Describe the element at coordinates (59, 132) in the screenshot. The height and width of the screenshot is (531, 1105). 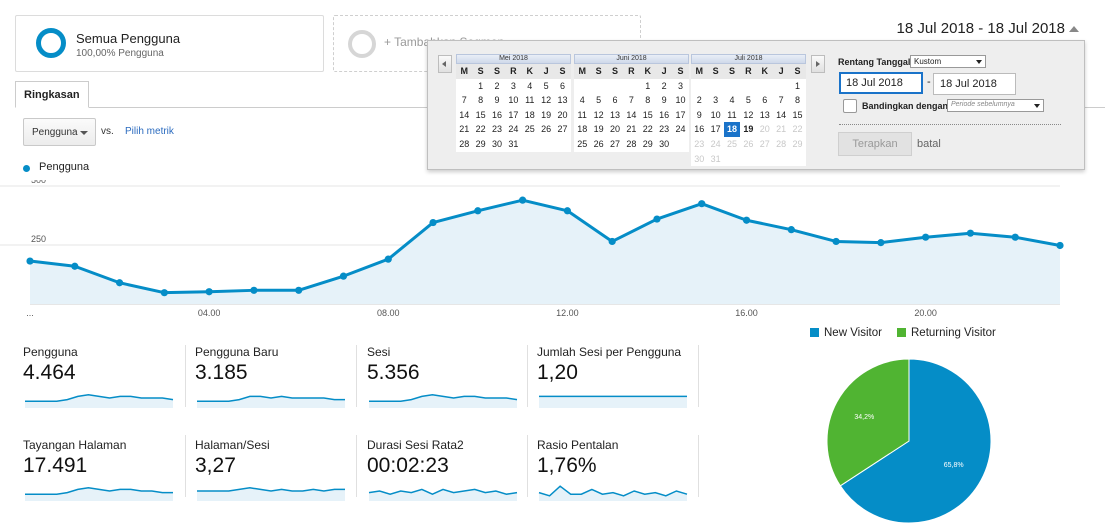
I see `metric-dropdown: Pengguna` at that location.